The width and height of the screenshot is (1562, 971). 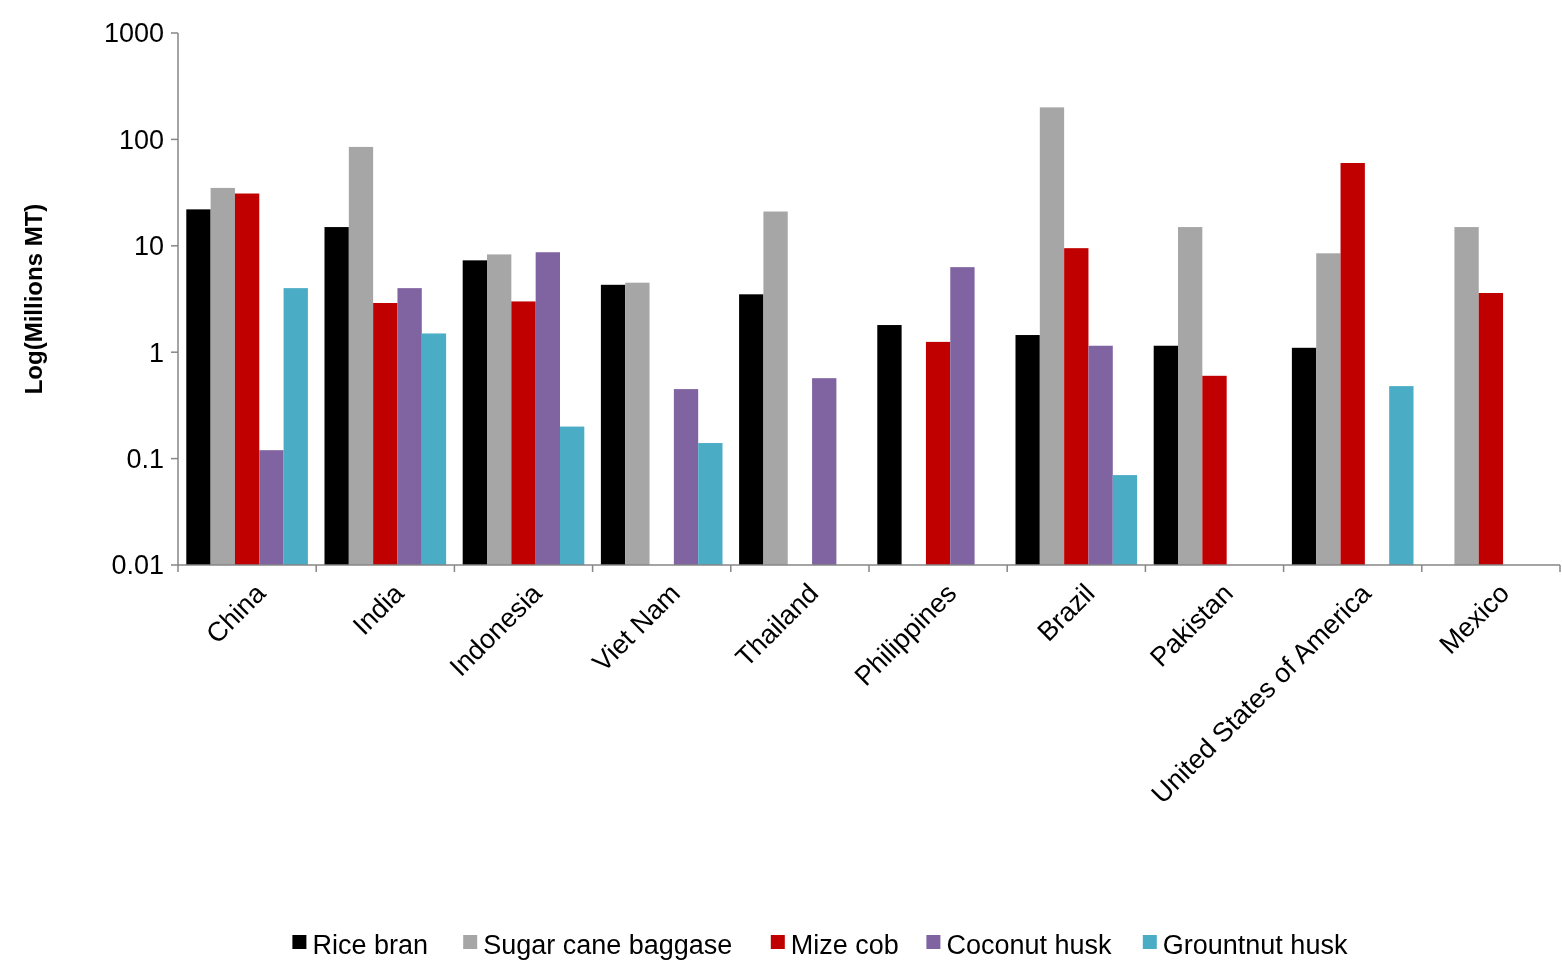 What do you see at coordinates (608, 945) in the screenshot?
I see `legend-label: Sugar cane baggase` at bounding box center [608, 945].